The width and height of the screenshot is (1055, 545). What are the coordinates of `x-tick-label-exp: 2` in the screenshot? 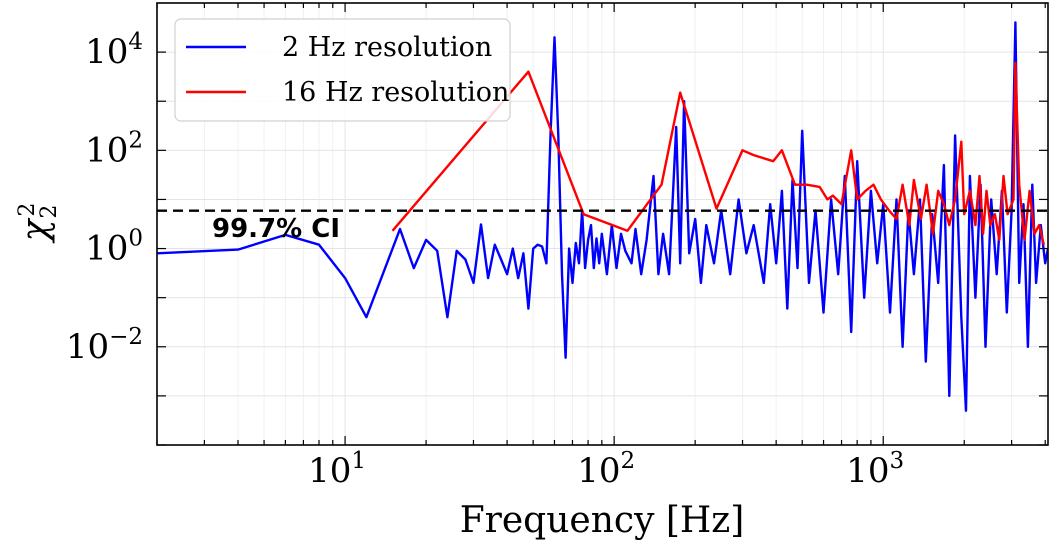 It's located at (627, 461).